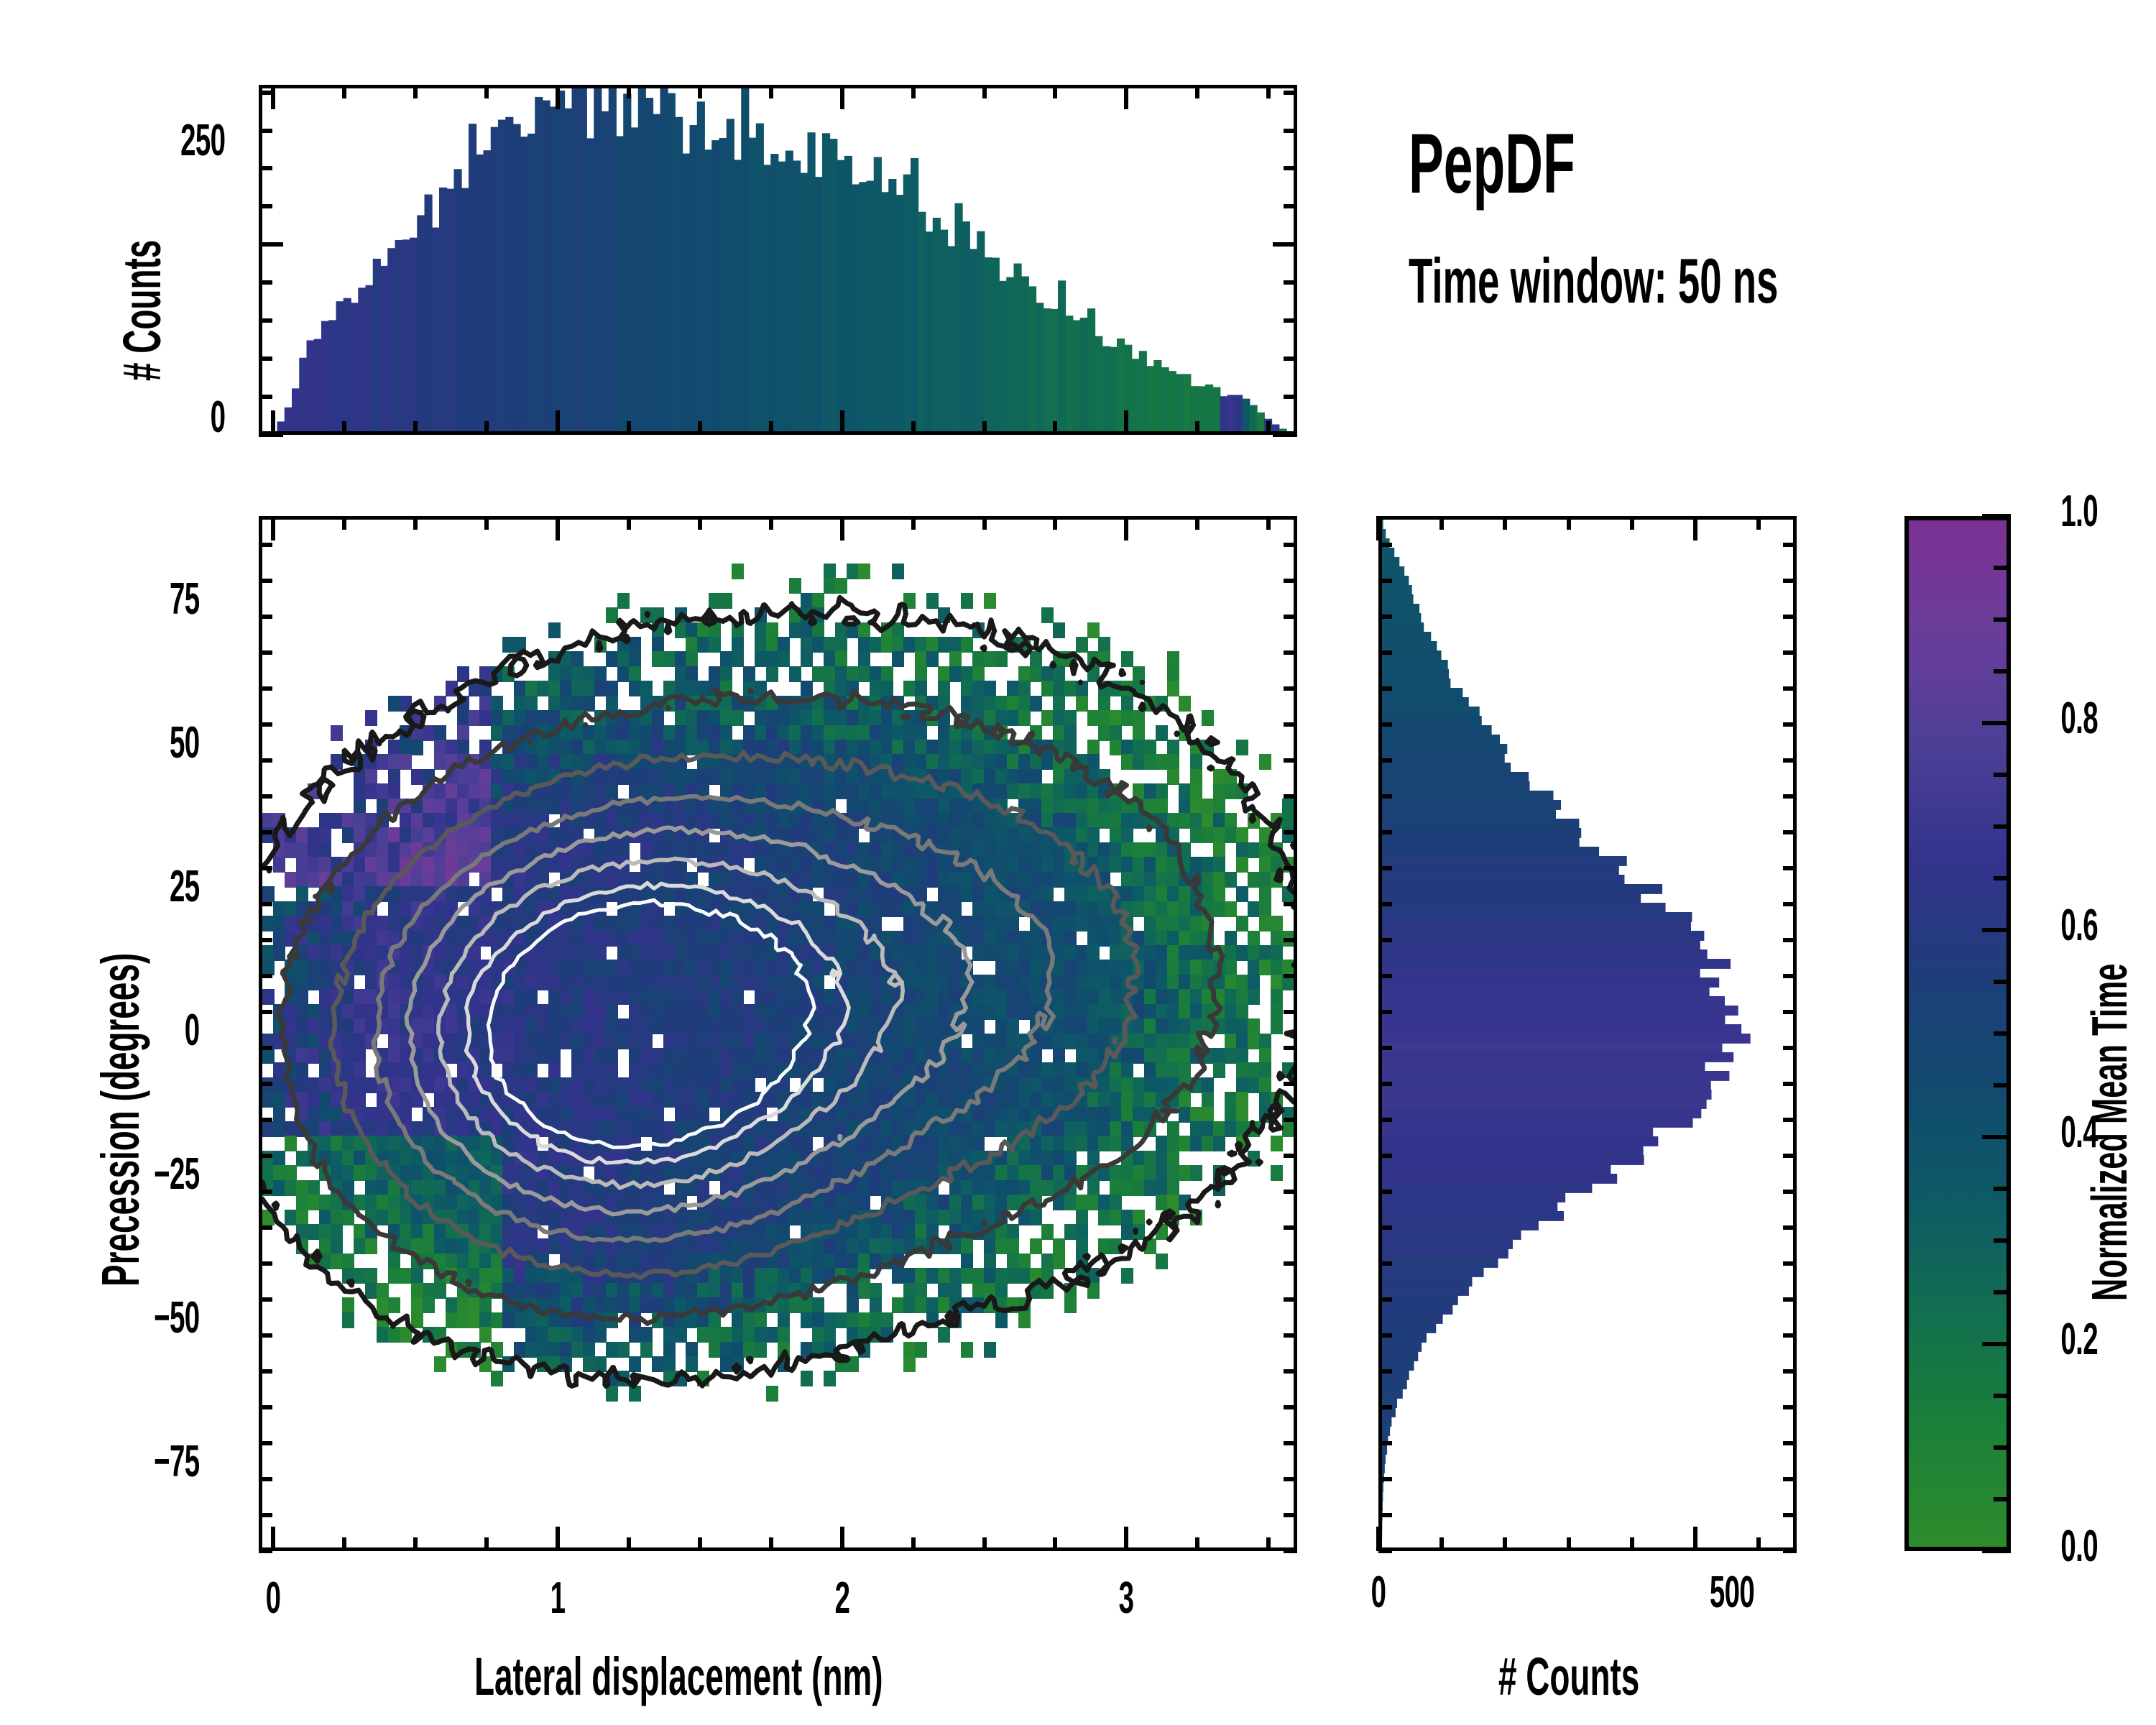  I want to click on x-tick-label: 3, so click(1126, 1598).